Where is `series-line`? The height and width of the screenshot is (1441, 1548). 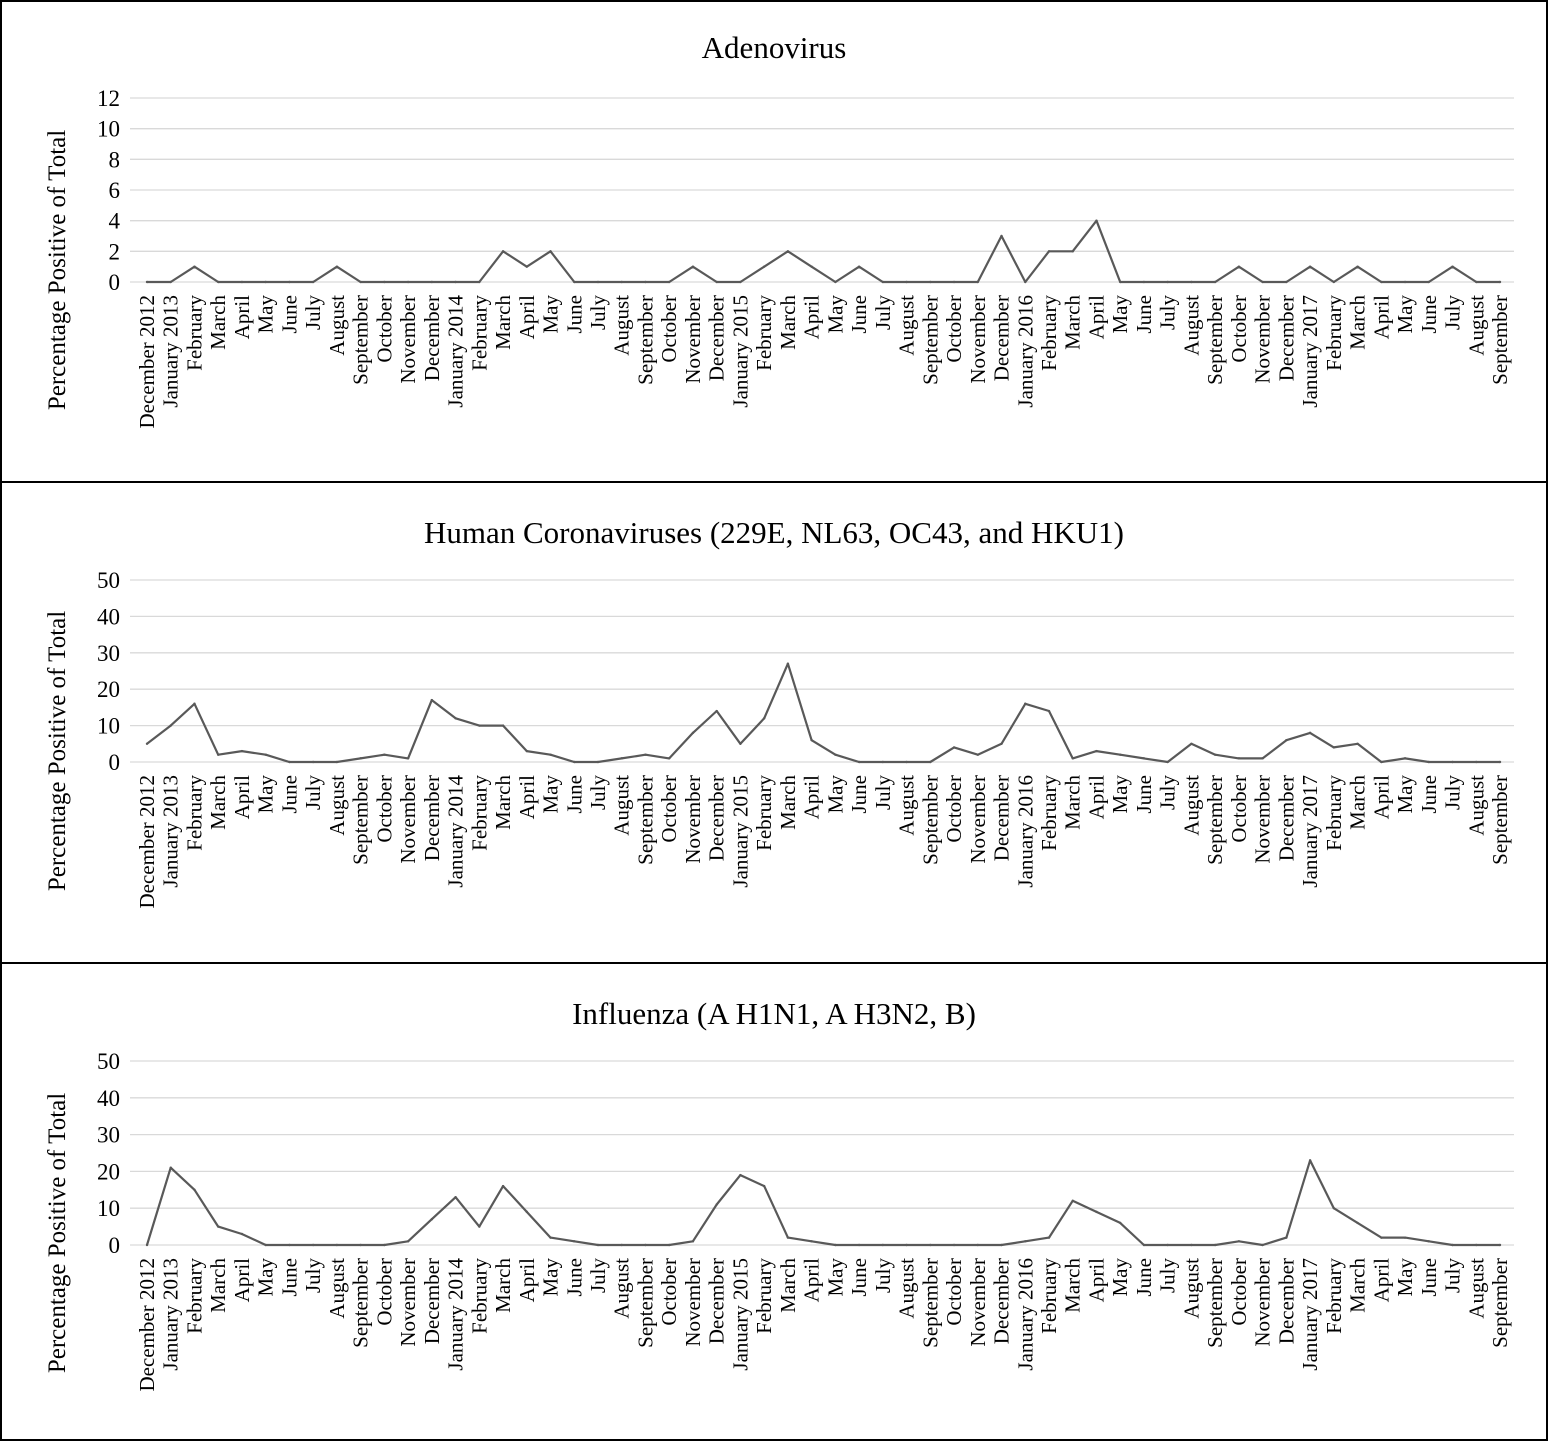 series-line is located at coordinates (822, 1203).